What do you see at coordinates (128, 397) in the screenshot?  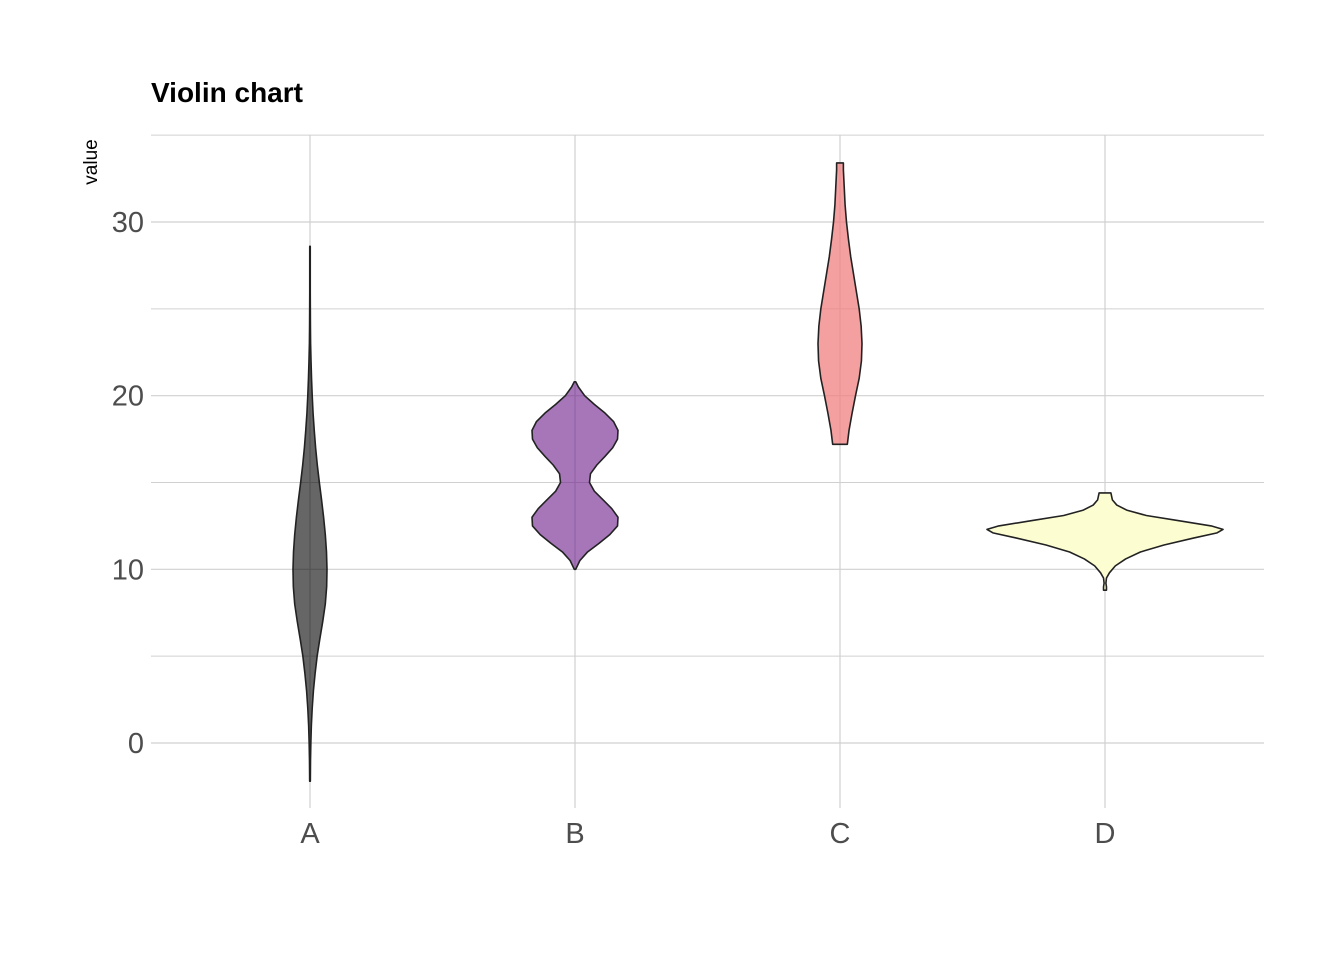 I see `y-tick-label: 20` at bounding box center [128, 397].